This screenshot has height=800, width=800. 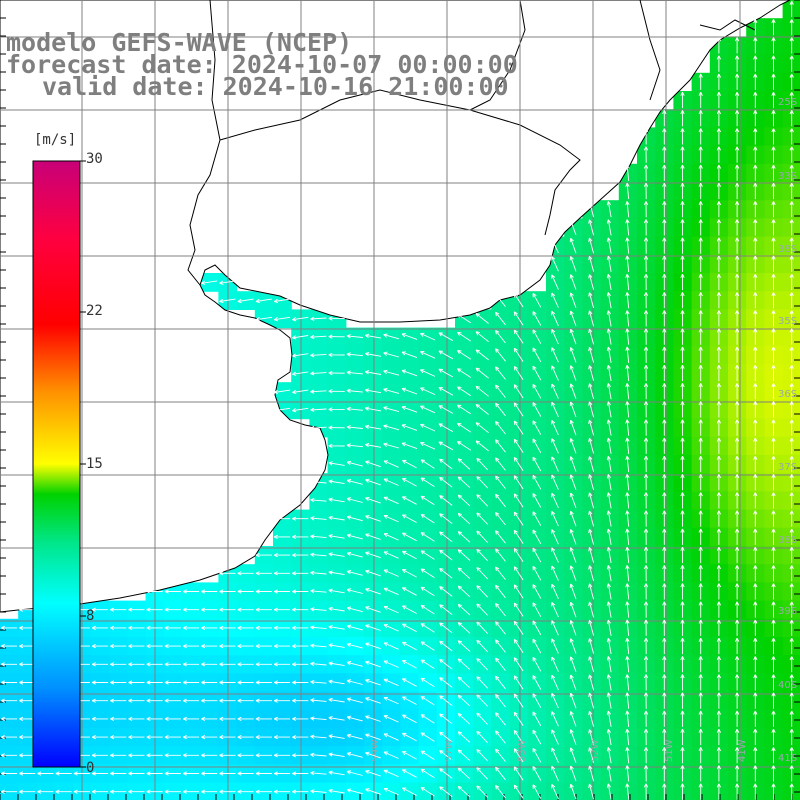 What do you see at coordinates (787, 102) in the screenshot?
I see `lat-label: 25S` at bounding box center [787, 102].